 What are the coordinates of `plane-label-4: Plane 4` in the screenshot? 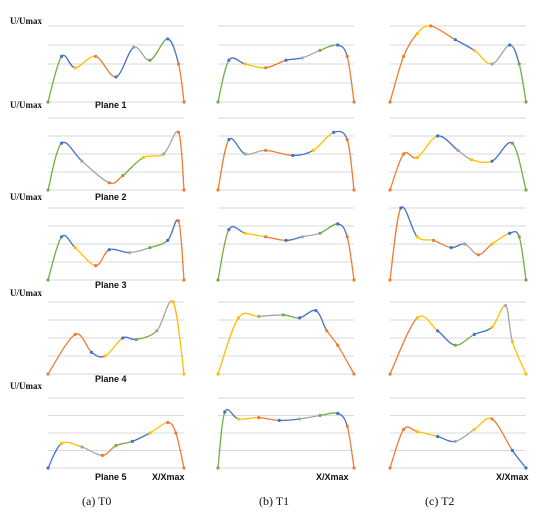 It's located at (111, 379).